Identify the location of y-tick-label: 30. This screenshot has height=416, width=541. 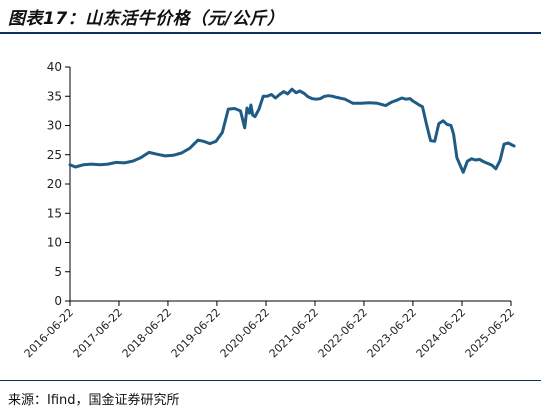
(54, 126).